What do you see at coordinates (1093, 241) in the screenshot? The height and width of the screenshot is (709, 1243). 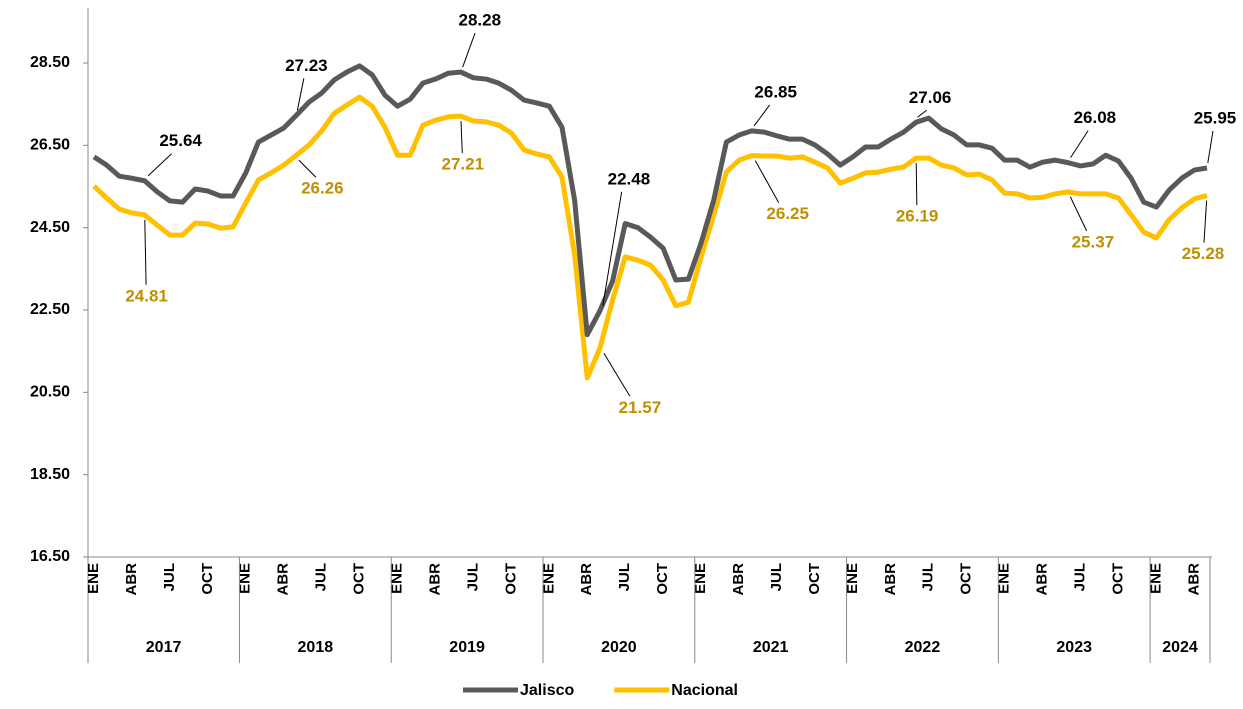 I see `data-label: 25.37` at bounding box center [1093, 241].